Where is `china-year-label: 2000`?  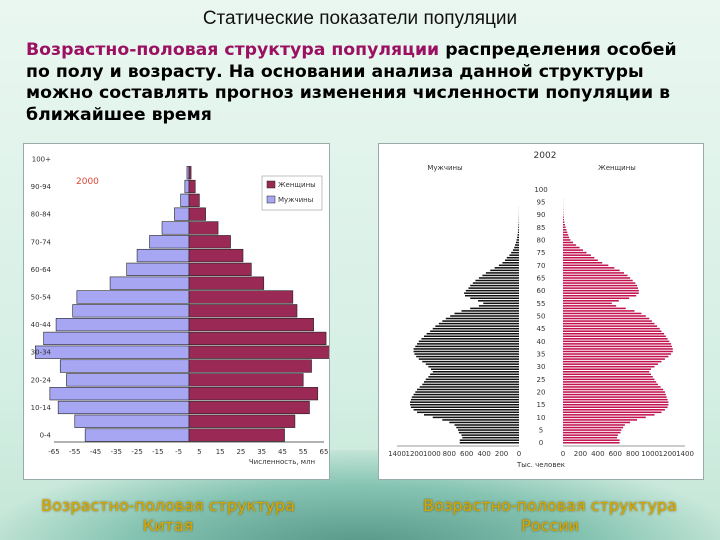
china-year-label: 2000 is located at coordinates (87, 182).